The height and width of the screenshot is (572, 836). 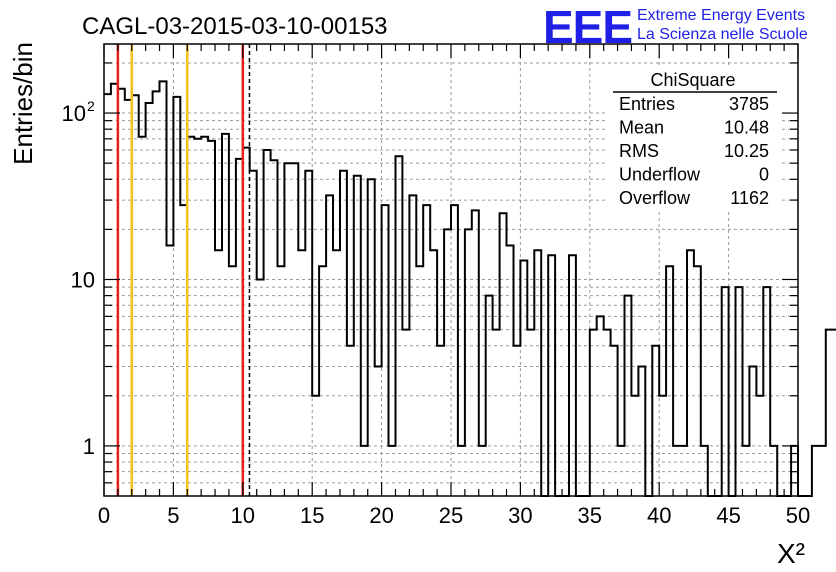 What do you see at coordinates (647, 104) in the screenshot?
I see `stats-row-label: Entries` at bounding box center [647, 104].